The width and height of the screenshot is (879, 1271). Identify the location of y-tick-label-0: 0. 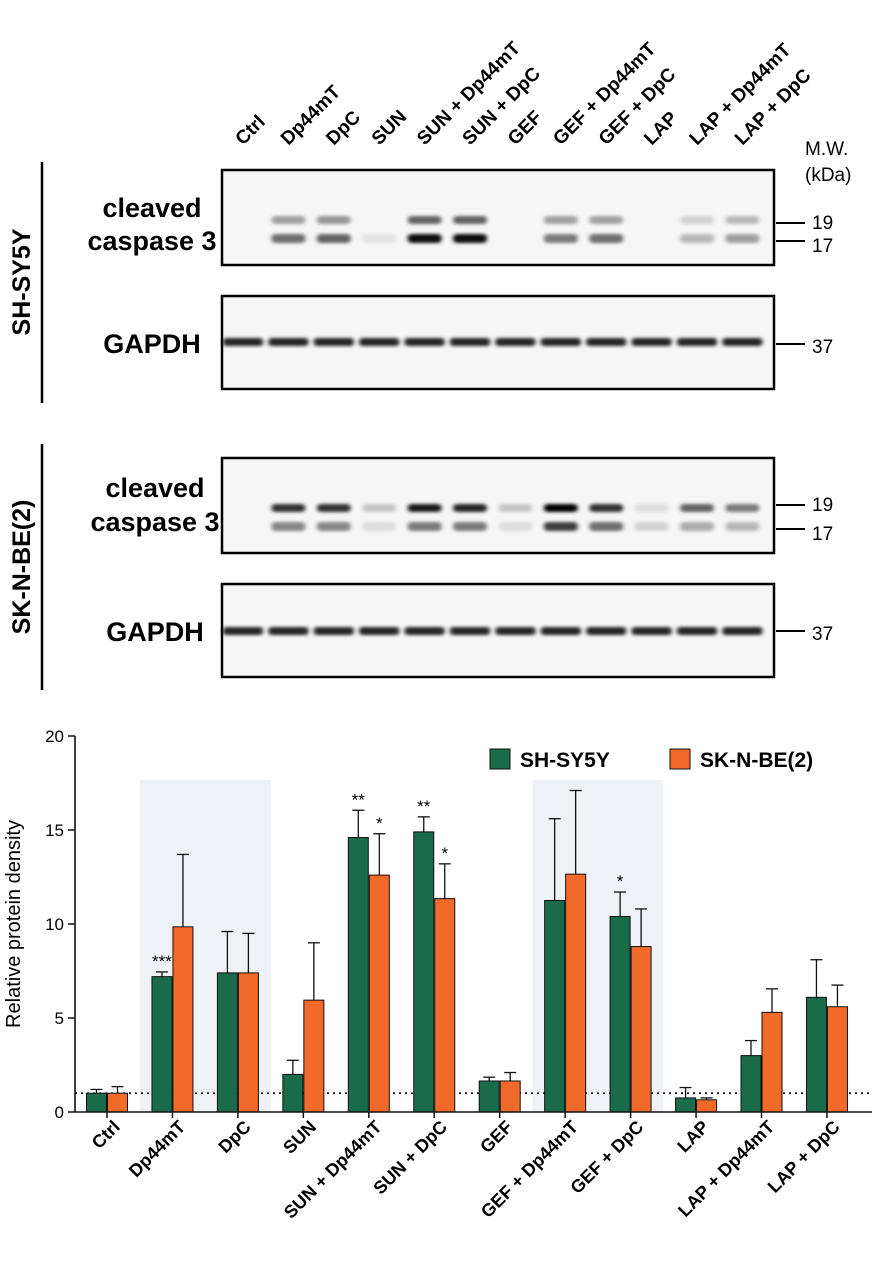
(59, 1112).